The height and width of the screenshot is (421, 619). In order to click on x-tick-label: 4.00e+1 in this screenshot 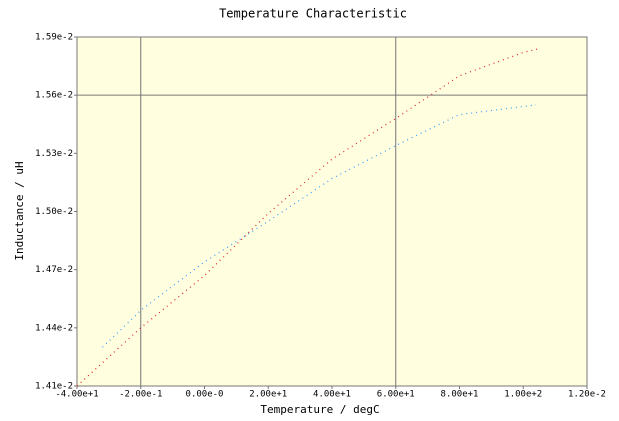, I will do `click(332, 395)`.